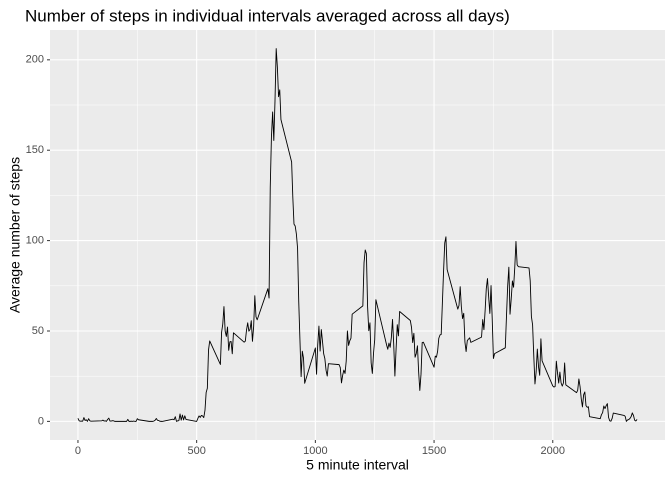 The height and width of the screenshot is (480, 672). What do you see at coordinates (35, 150) in the screenshot?
I see `y-tick-label: 150` at bounding box center [35, 150].